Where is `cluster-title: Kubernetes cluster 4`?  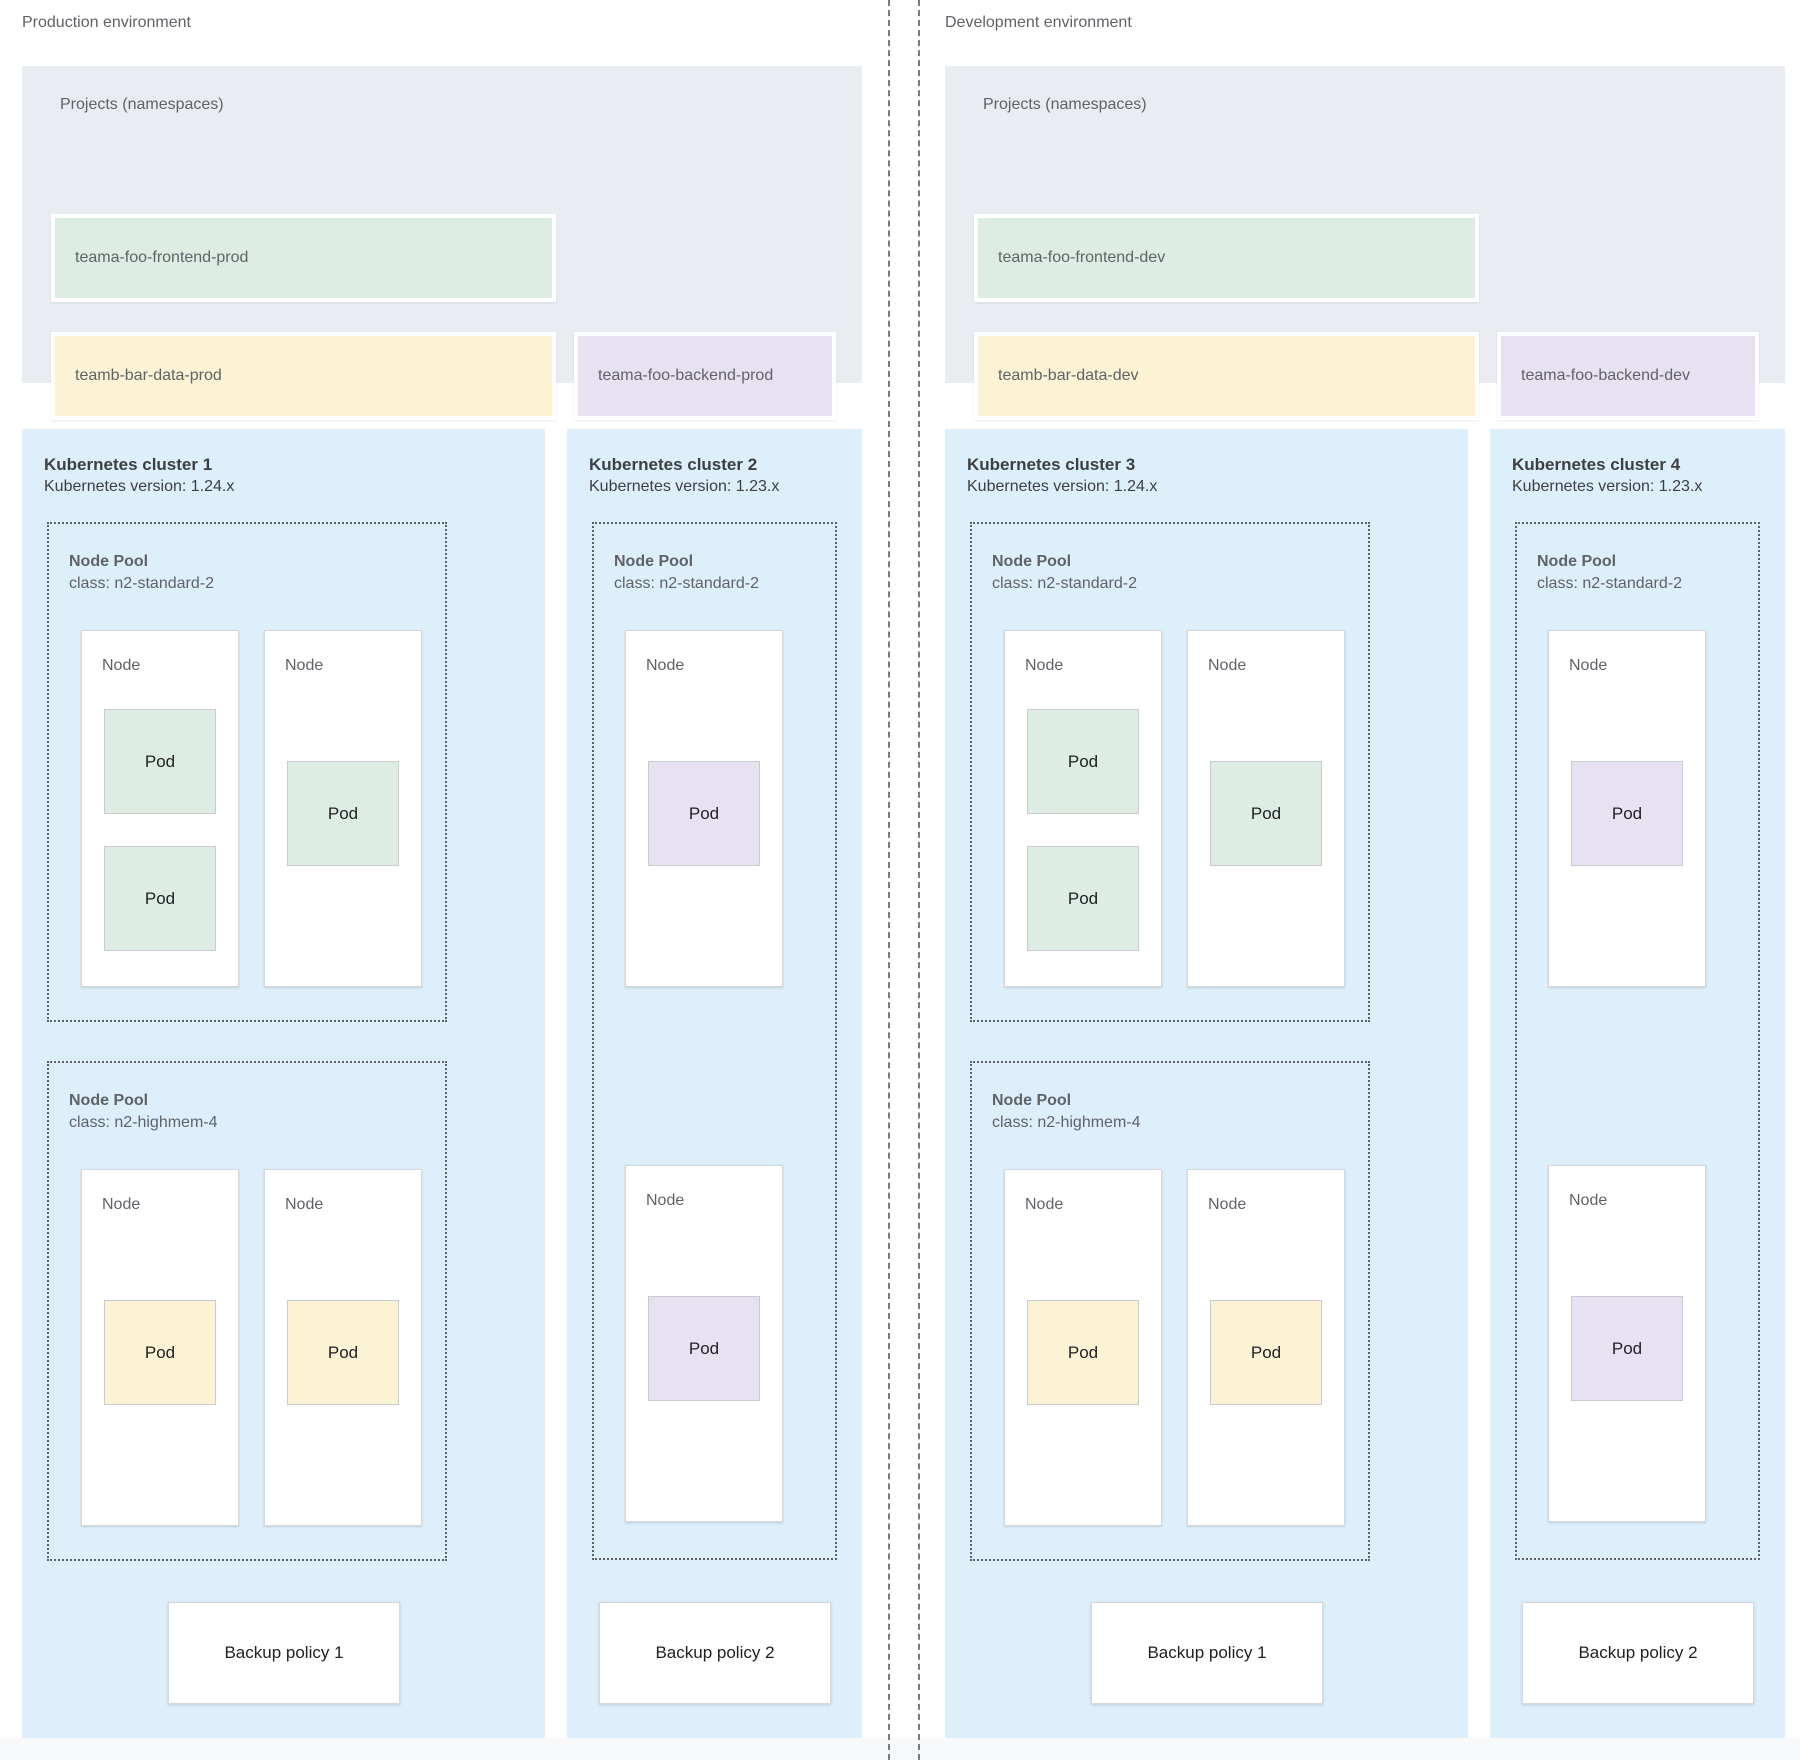
cluster-title: Kubernetes cluster 4 is located at coordinates (1596, 464).